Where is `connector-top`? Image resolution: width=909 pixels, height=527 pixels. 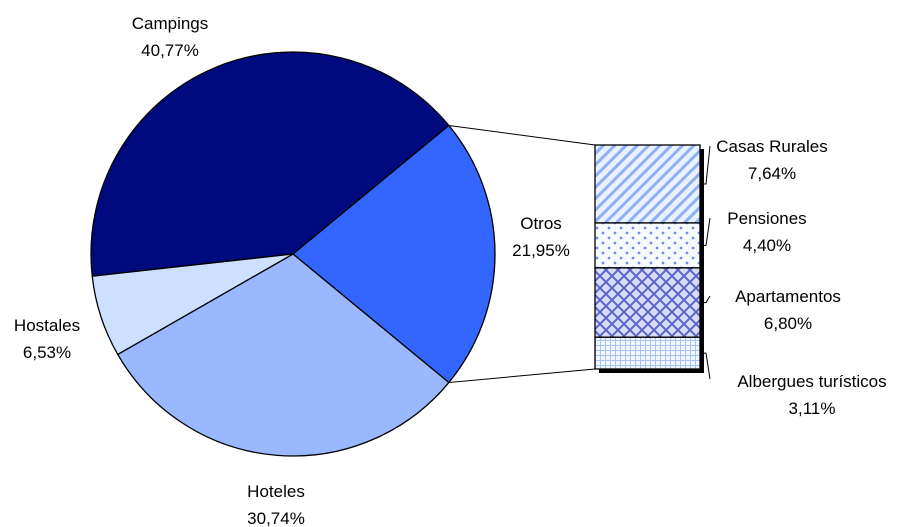 connector-top is located at coordinates (522, 135).